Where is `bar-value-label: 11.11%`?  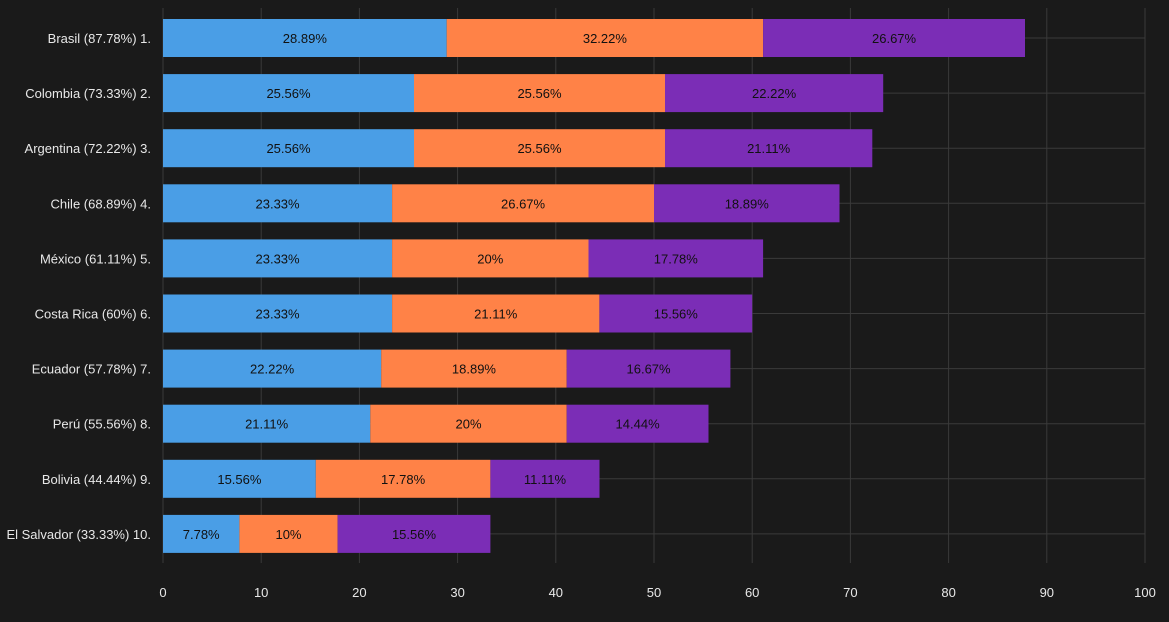
bar-value-label: 11.11% is located at coordinates (545, 479).